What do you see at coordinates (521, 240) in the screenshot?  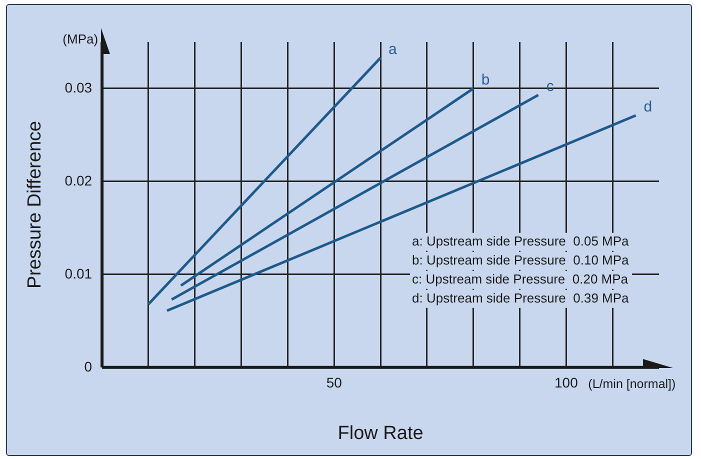 I see `annotation: a: Upstream side Pressure 0.05 MPa` at bounding box center [521, 240].